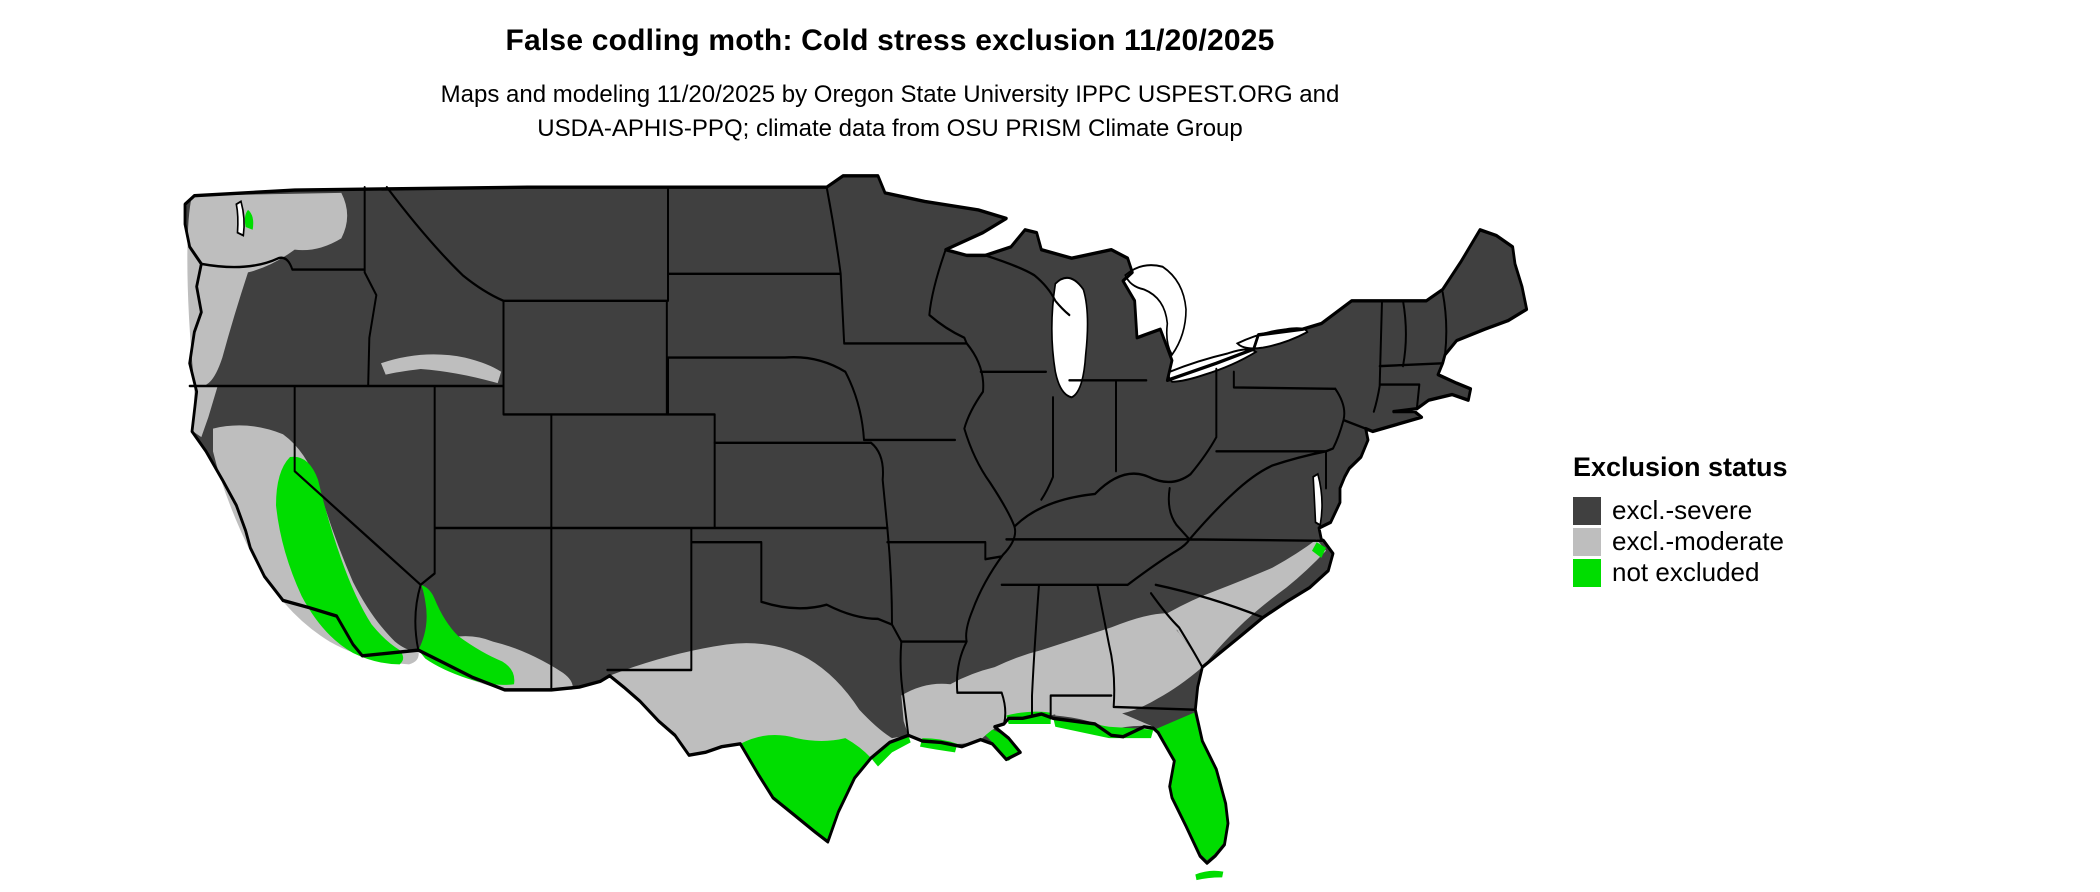 This screenshot has height=892, width=2100. What do you see at coordinates (249, 219) in the screenshot?
I see `region-green-puget-sound` at bounding box center [249, 219].